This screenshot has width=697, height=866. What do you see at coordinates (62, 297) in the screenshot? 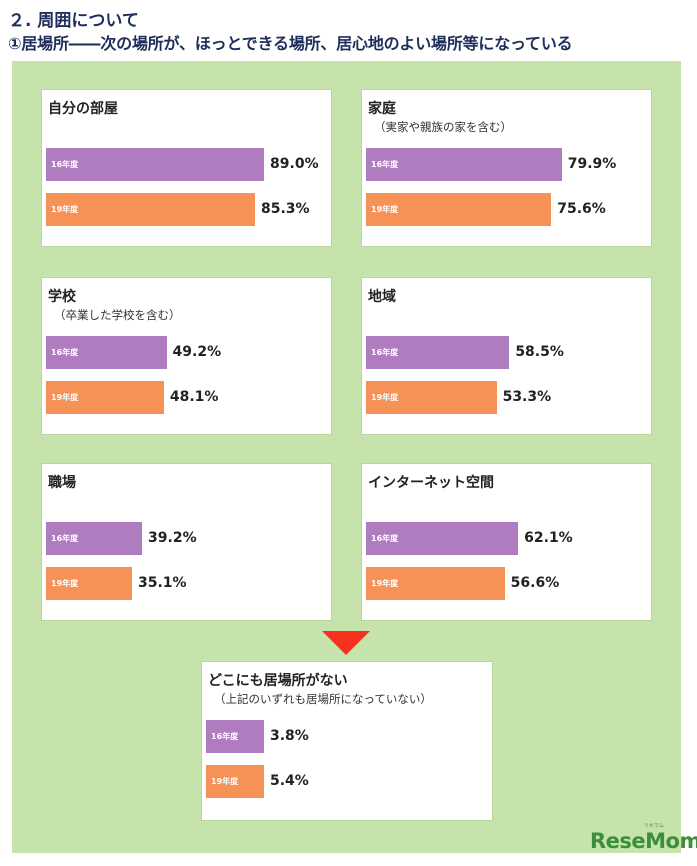
I see `panel-title: 学校` at bounding box center [62, 297].